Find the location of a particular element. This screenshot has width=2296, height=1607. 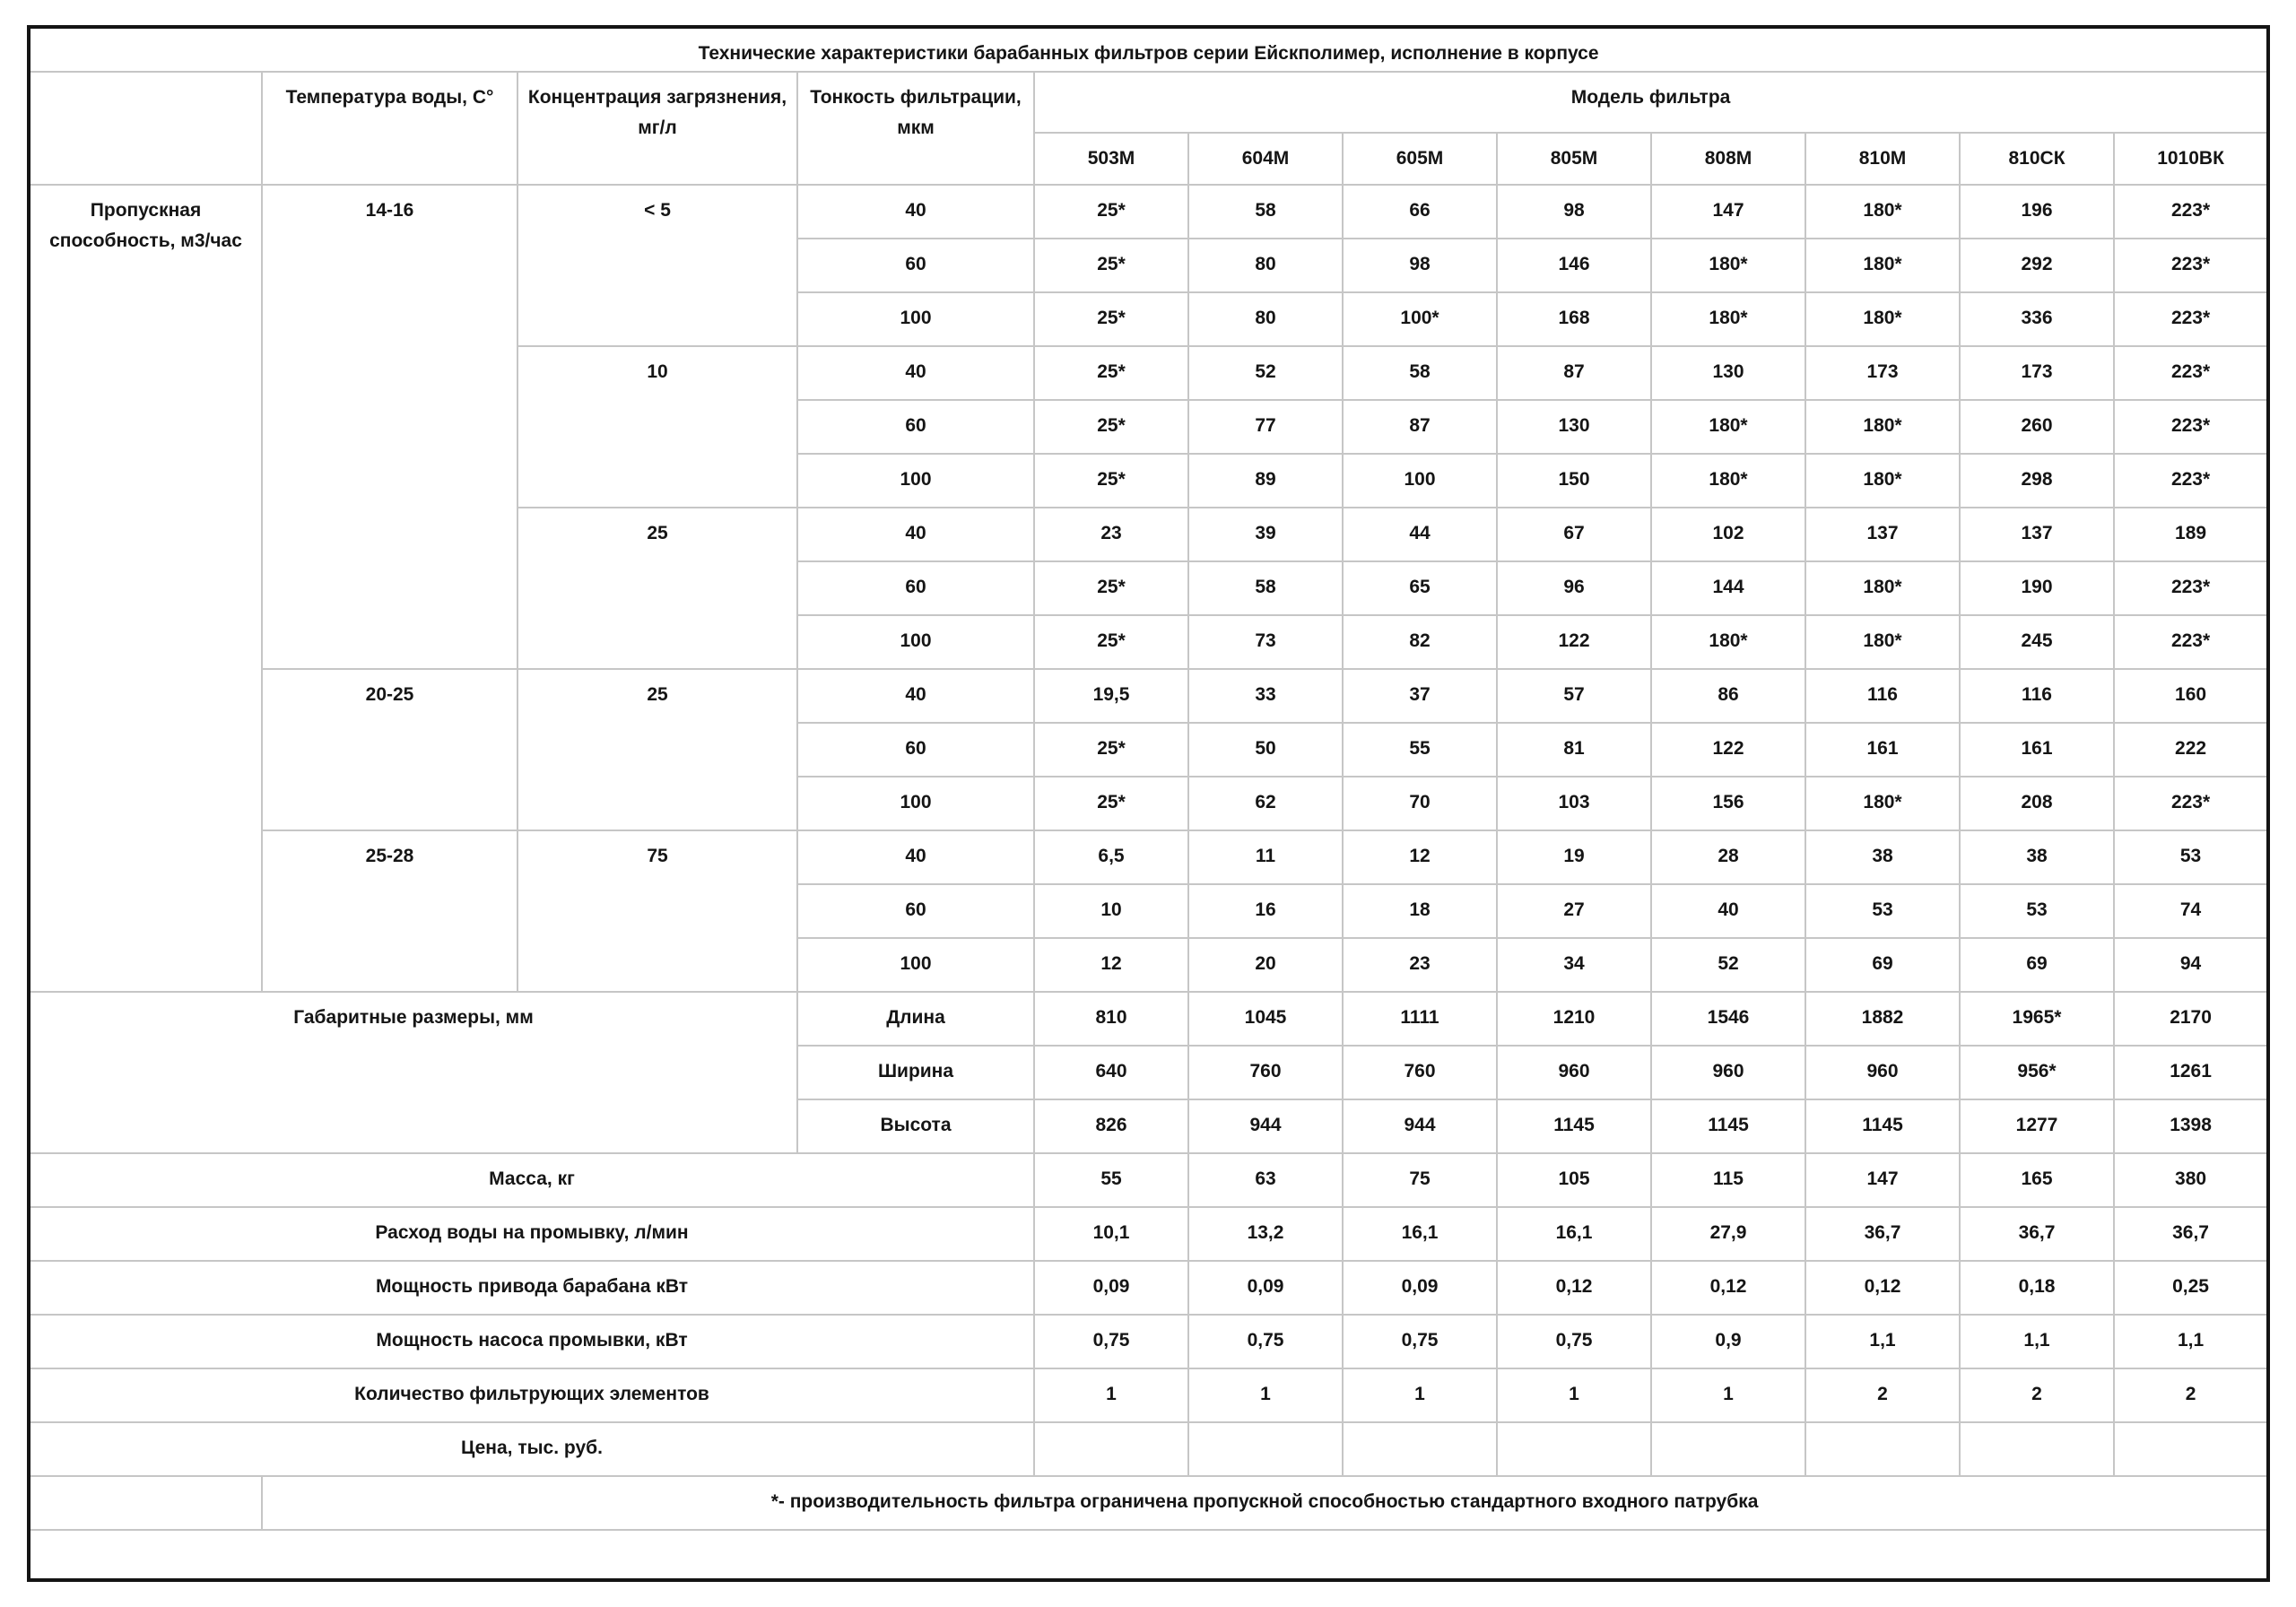

throughput-value: 69 is located at coordinates (1883, 965).